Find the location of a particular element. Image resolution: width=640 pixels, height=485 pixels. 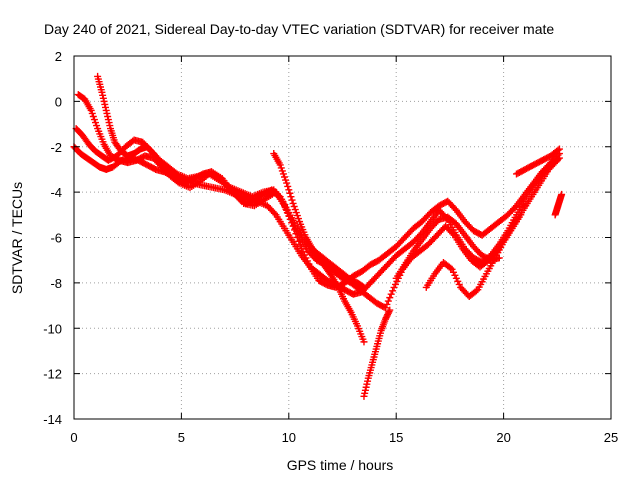

x-tick-label: 5 is located at coordinates (181, 437).